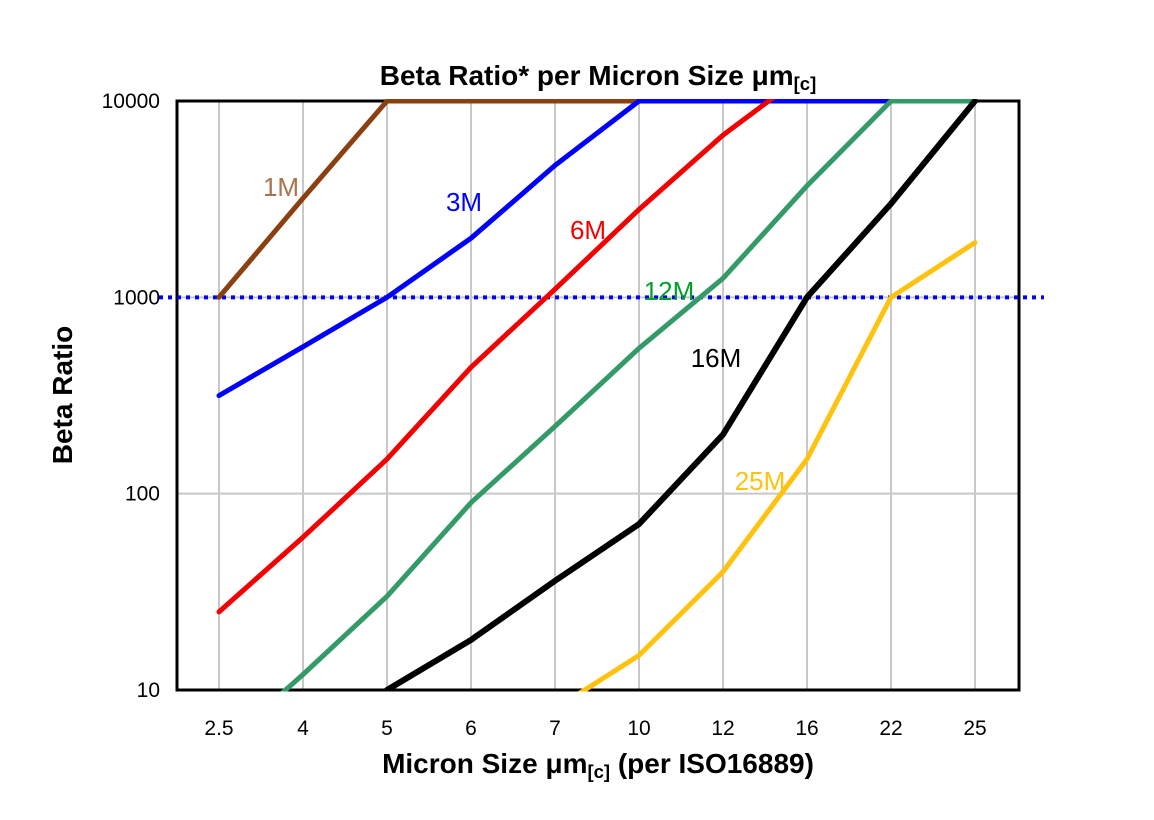  I want to click on series-label-3M: 3M, so click(464, 202).